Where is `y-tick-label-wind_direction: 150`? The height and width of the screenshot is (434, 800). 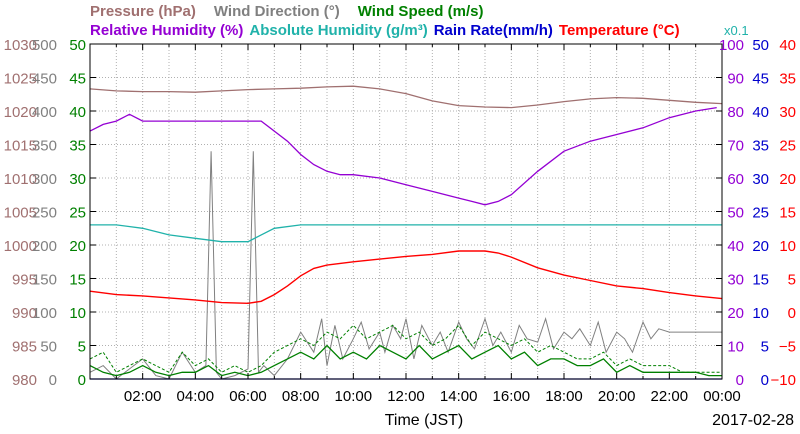
y-tick-label-wind_direction: 150 is located at coordinates (44, 280).